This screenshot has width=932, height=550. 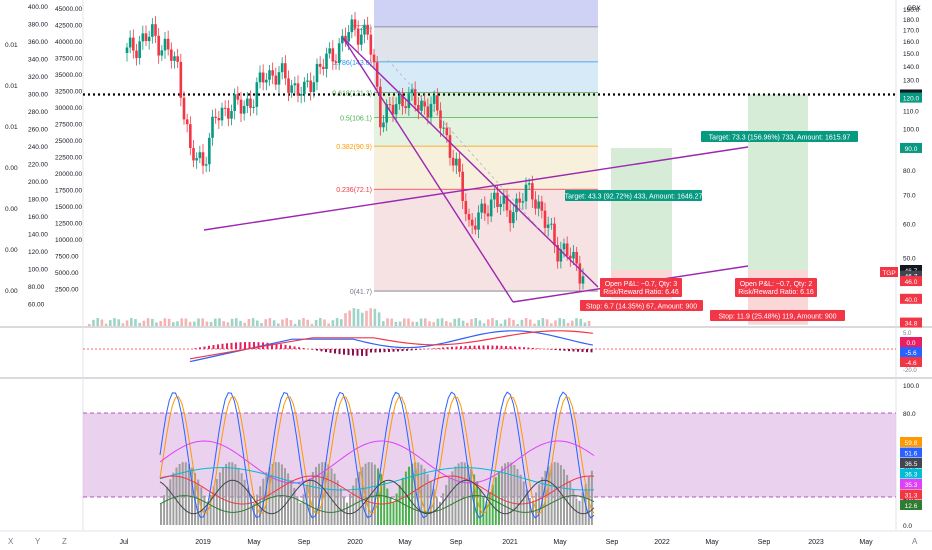 I want to click on footer-y-button: Y, so click(x=38, y=541).